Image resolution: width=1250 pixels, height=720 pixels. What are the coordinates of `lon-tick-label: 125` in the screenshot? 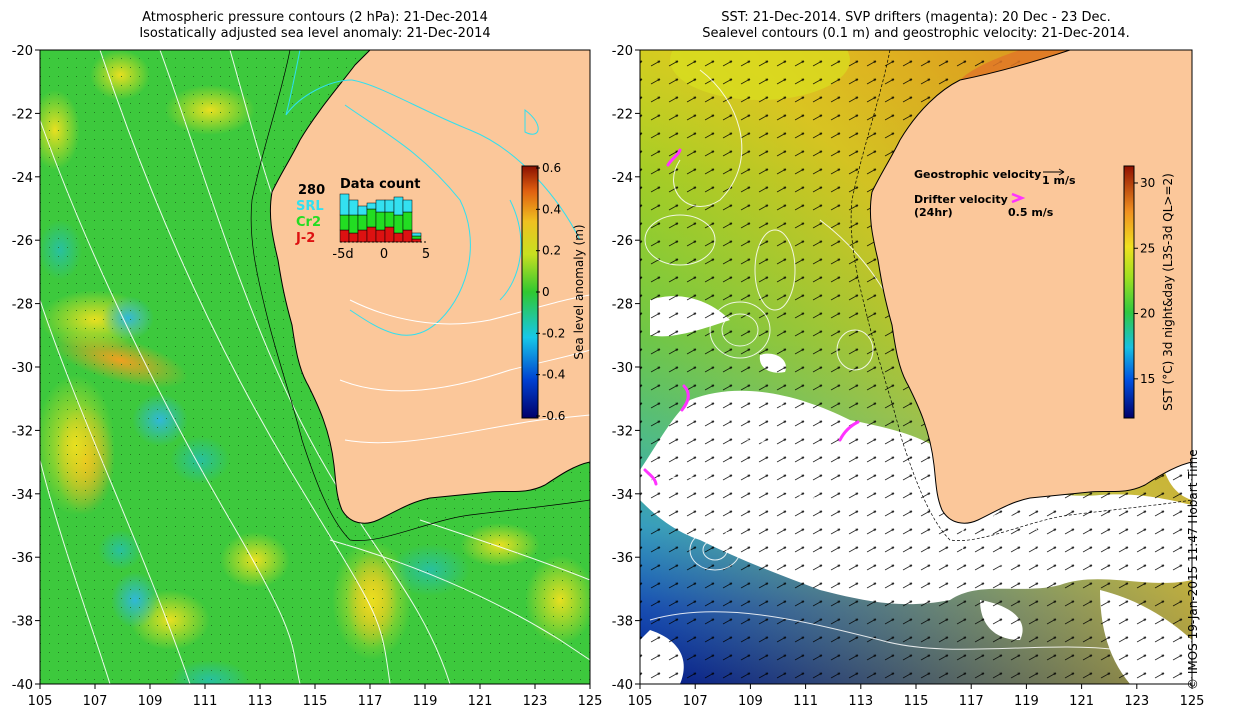 It's located at (1192, 701).